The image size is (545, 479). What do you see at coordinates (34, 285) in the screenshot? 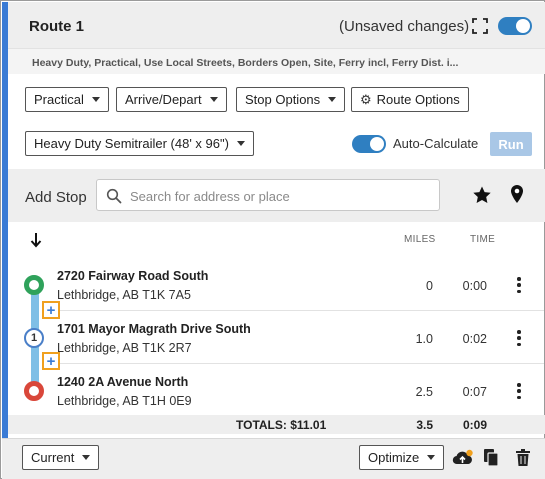
I see `start-marker` at bounding box center [34, 285].